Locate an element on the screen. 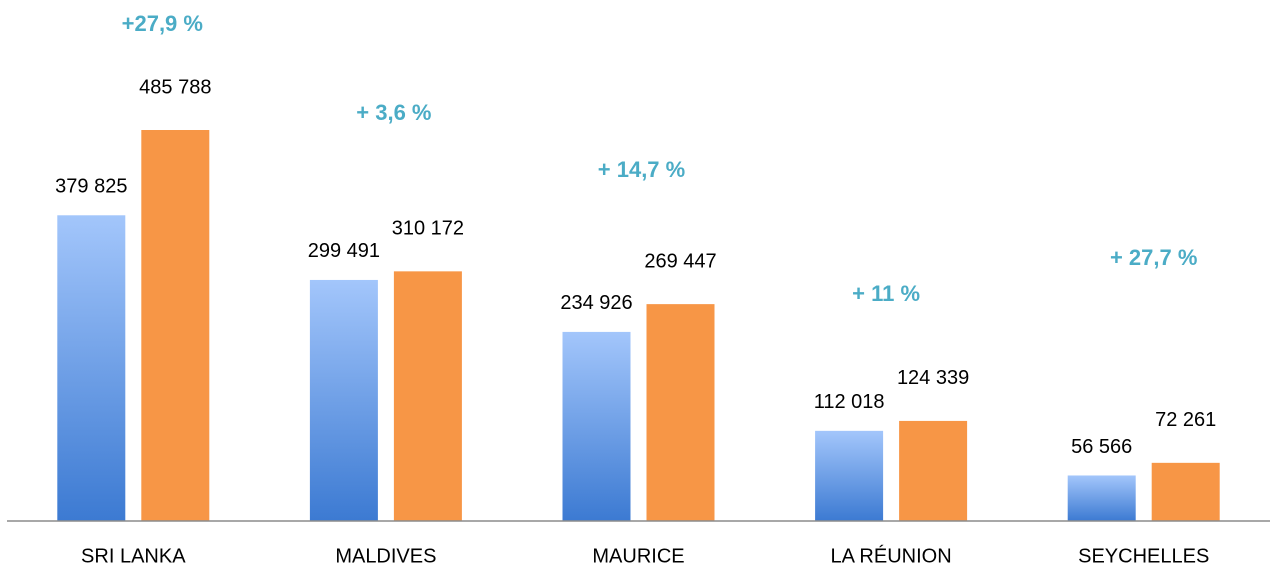 This screenshot has width=1280, height=570. x-tick-label: SRI LANKA is located at coordinates (133, 556).